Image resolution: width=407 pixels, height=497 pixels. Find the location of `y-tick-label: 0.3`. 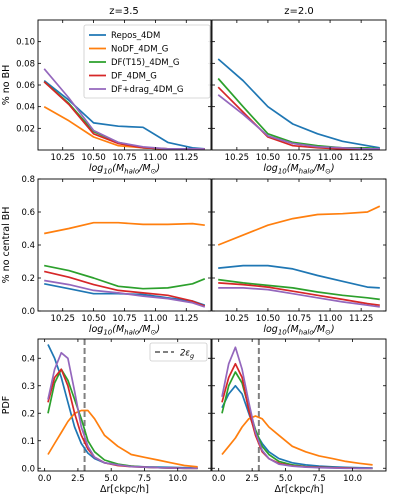

y-tick-label: 0.3 is located at coordinates (28, 387).